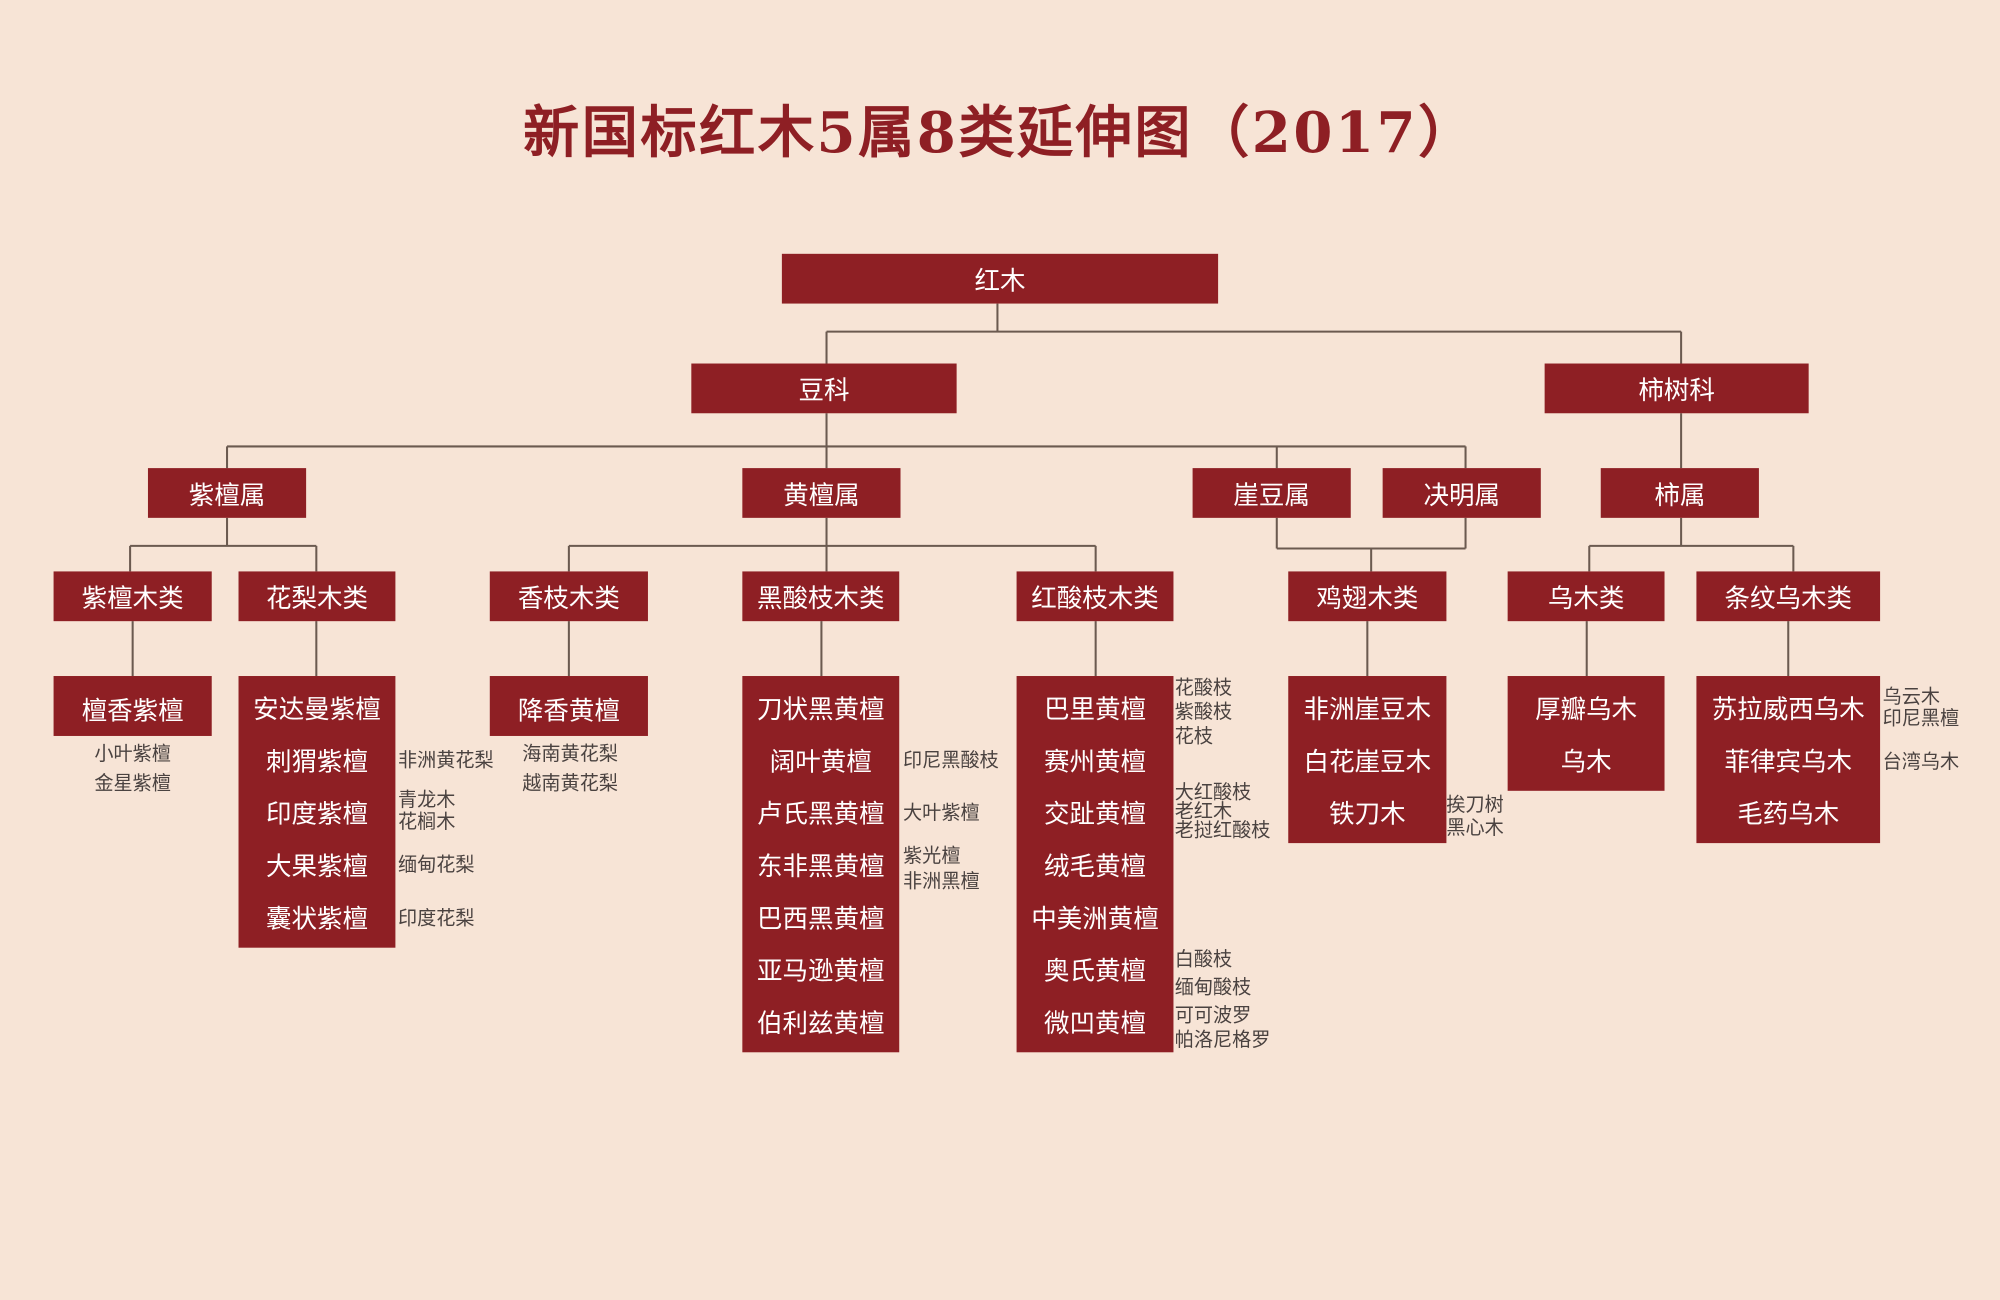 Image resolution: width=2000 pixels, height=1300 pixels. I want to click on alias-name: 帕洛尼格罗, so click(1222, 1040).